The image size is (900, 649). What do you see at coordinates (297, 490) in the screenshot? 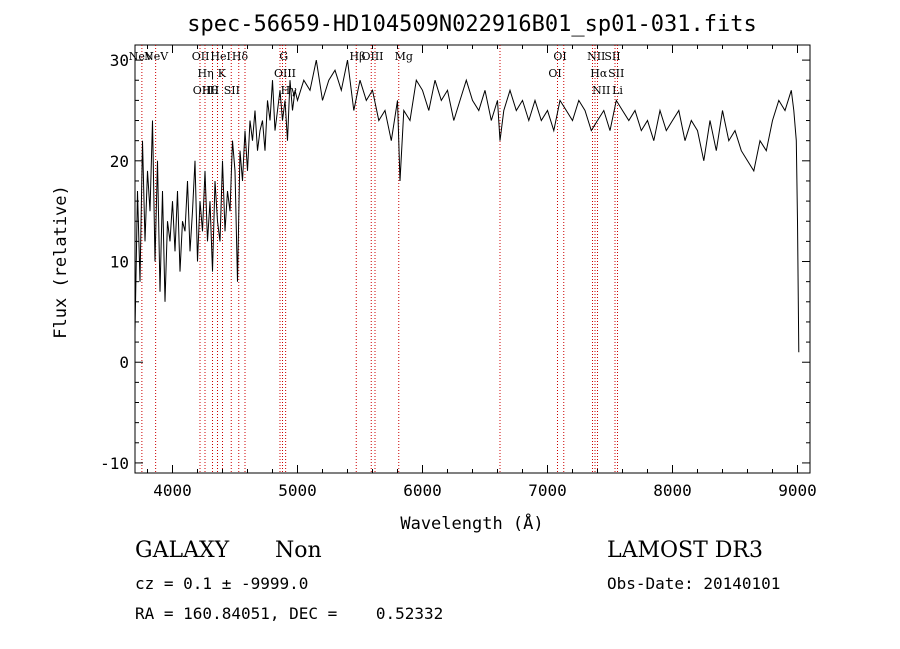
I see `x-tick-label: 5000` at bounding box center [297, 490].